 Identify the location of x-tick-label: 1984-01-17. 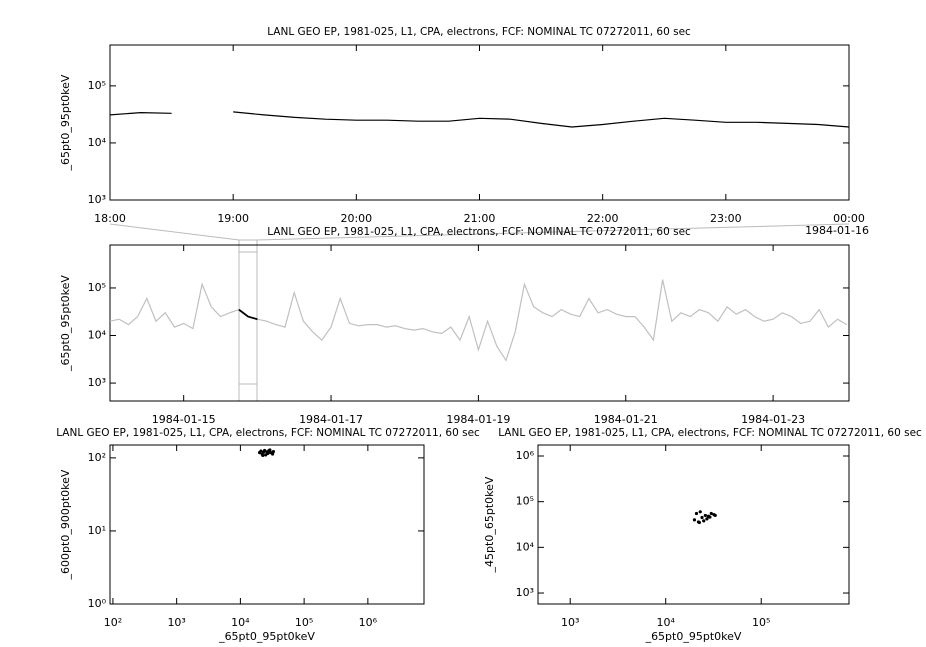
(331, 419).